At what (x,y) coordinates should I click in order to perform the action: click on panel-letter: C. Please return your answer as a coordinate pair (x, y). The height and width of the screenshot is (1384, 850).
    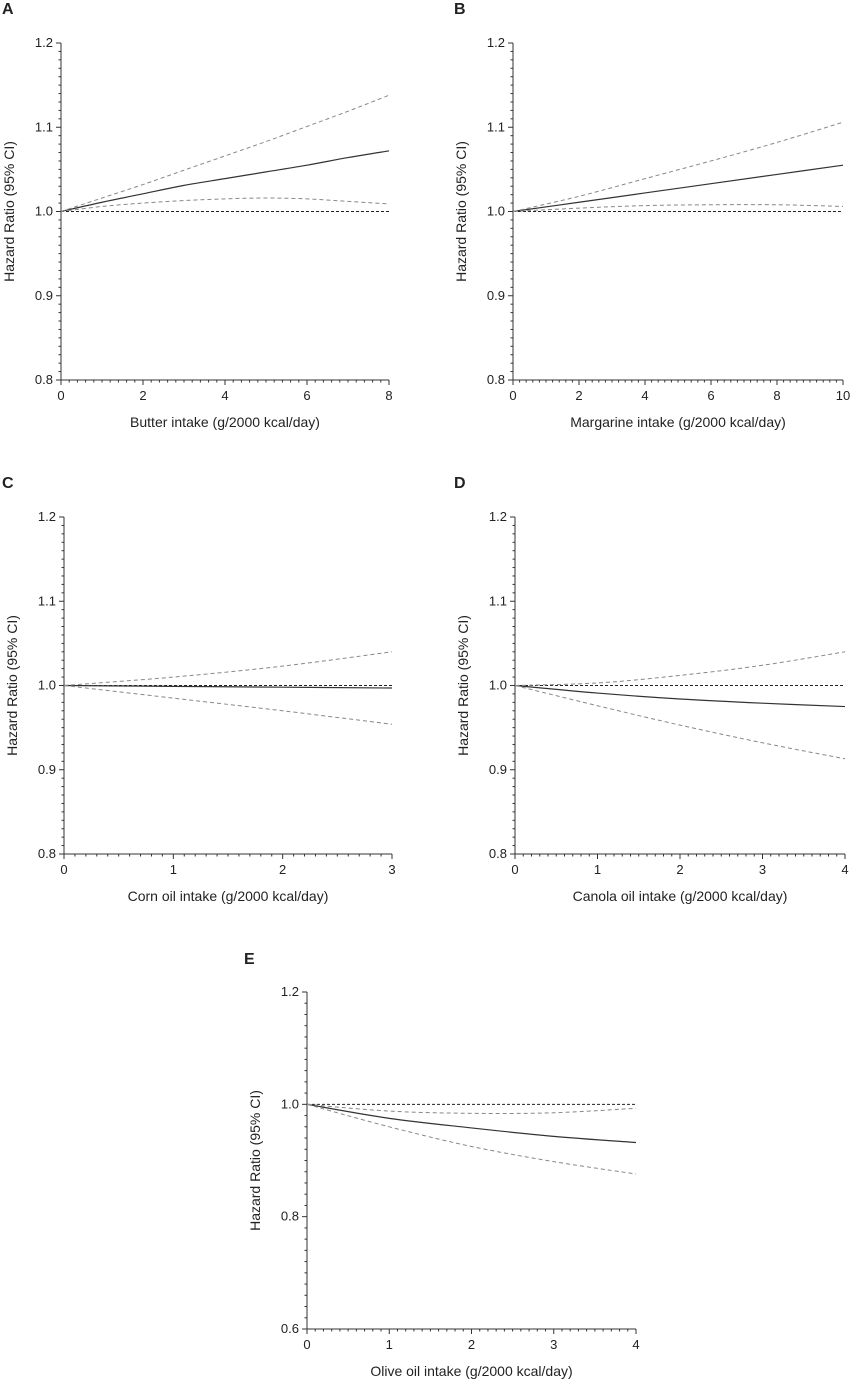
    Looking at the image, I should click on (8, 483).